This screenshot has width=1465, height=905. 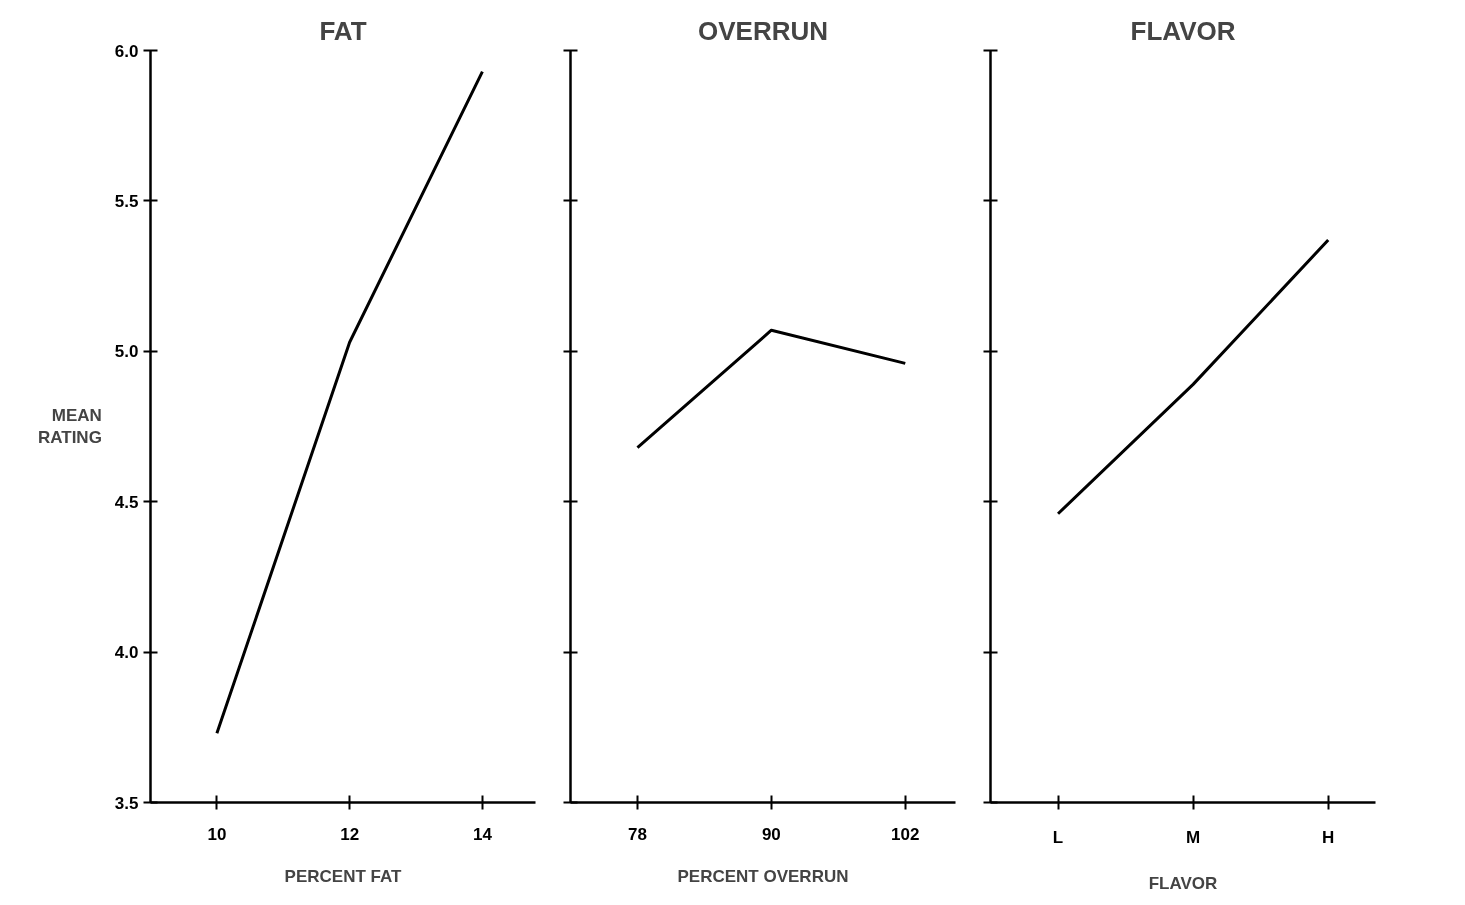 I want to click on y-axis-title: MEAN RATING, so click(x=69, y=426).